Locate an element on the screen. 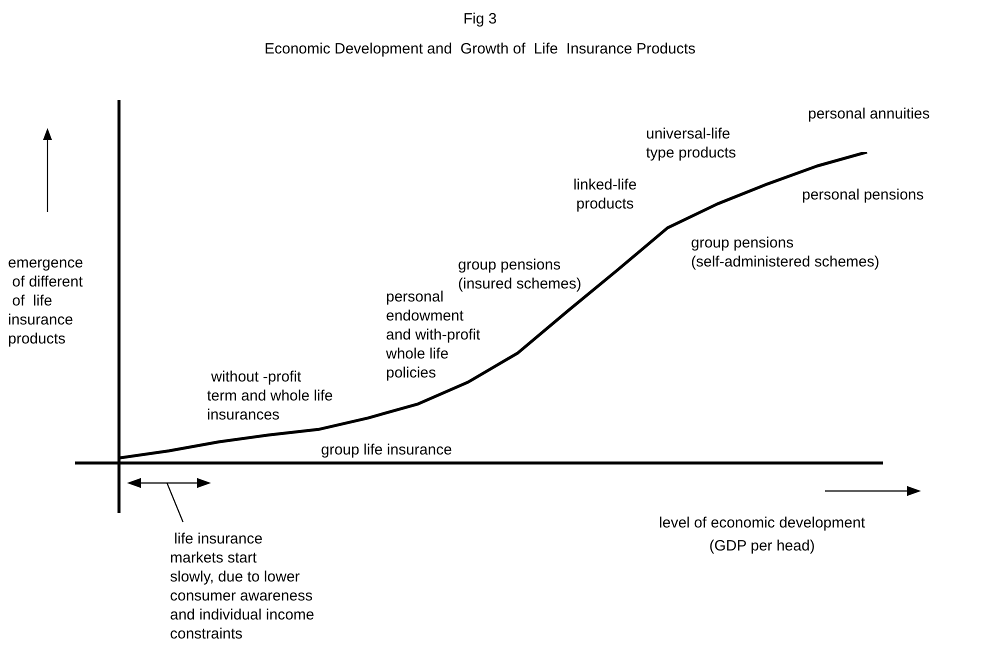 This screenshot has height=656, width=989. annotation: group pensions (self-administered schemes) is located at coordinates (785, 252).